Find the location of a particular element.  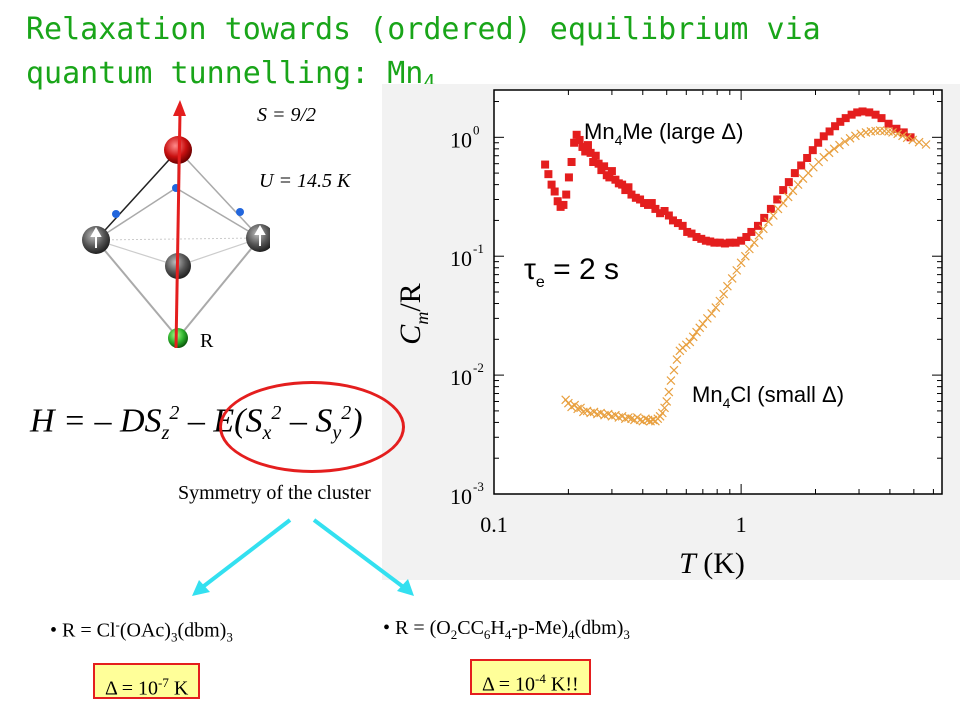

ham-sq1: 2 is located at coordinates (174, 413).